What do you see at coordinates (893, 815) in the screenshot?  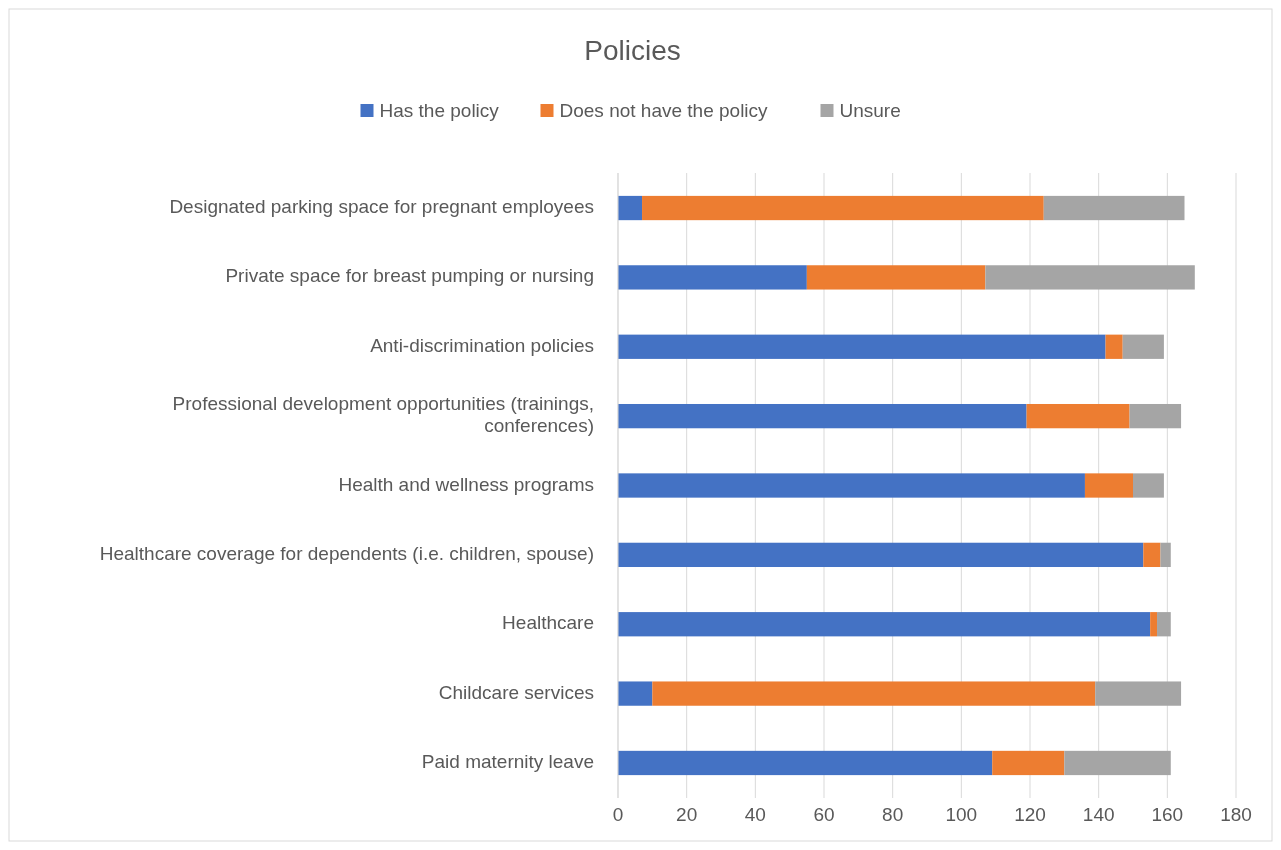 I see `x-tick-label: 80` at bounding box center [893, 815].